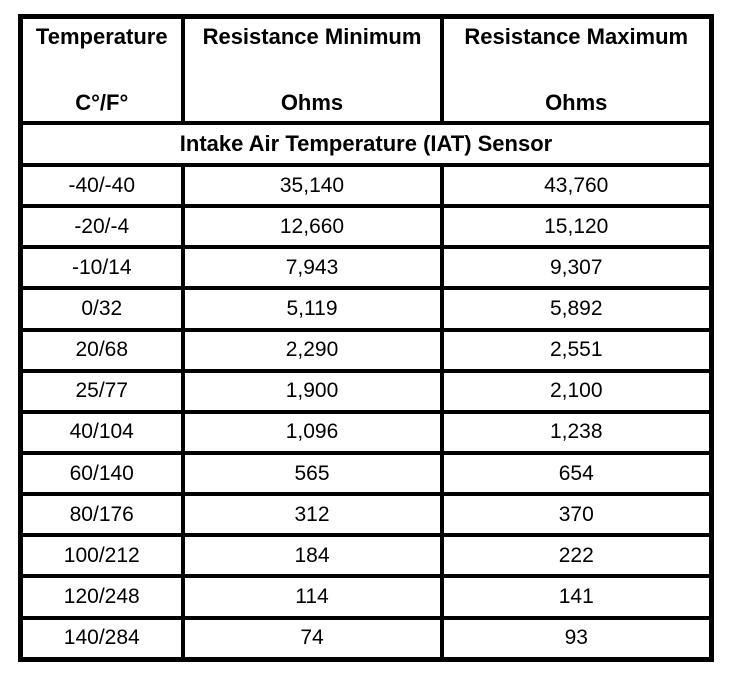  Describe the element at coordinates (576, 350) in the screenshot. I see `resistance-max-cell: 2,551` at that location.